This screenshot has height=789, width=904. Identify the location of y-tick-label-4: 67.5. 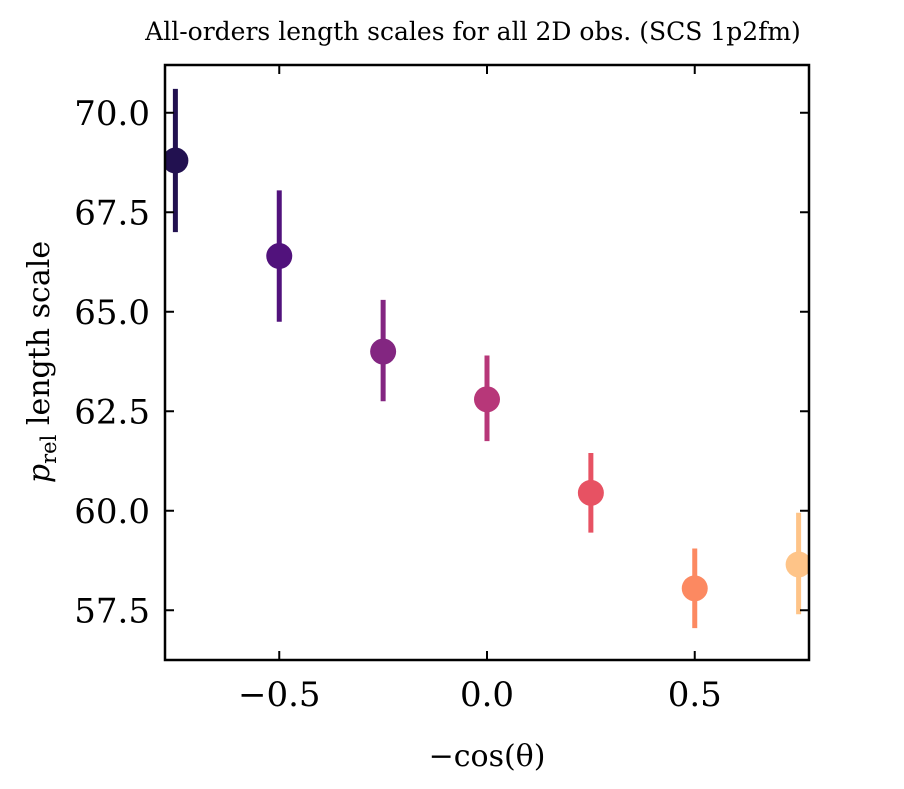
(112, 213).